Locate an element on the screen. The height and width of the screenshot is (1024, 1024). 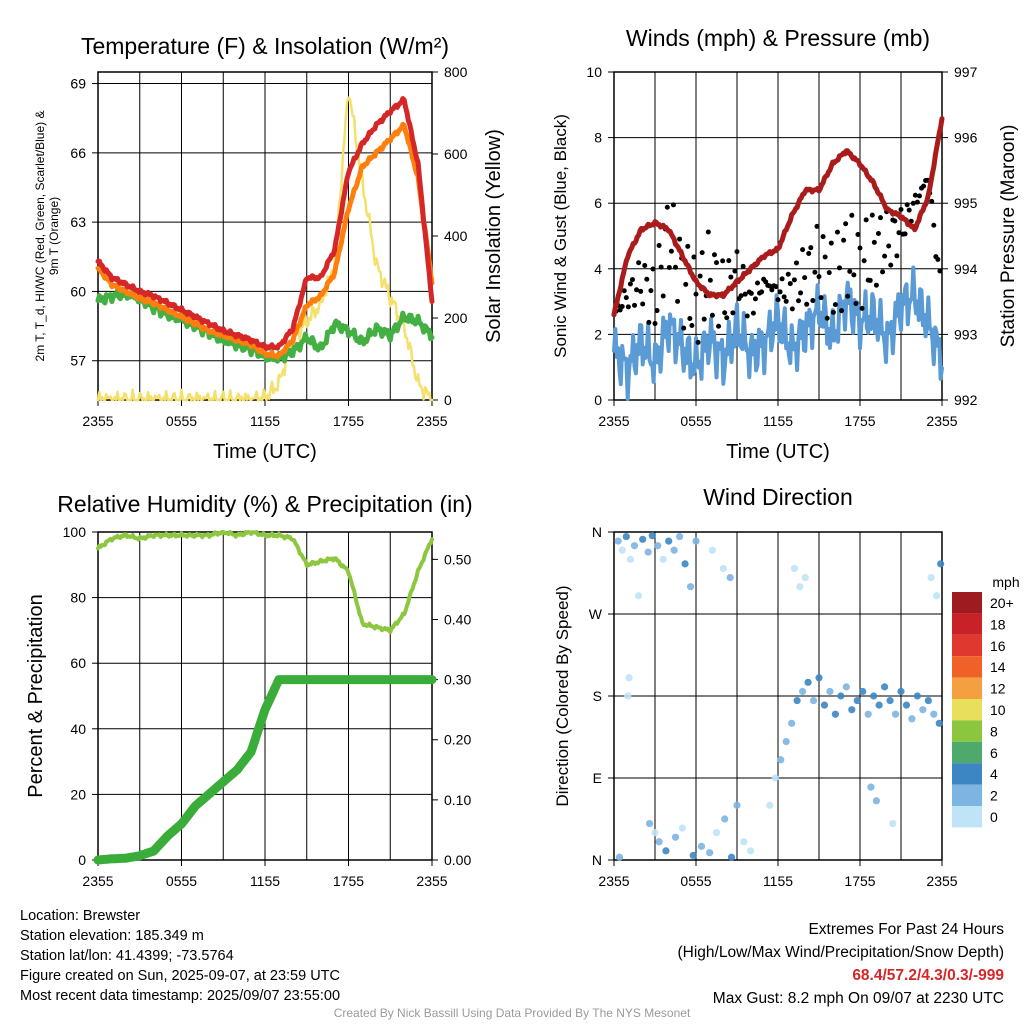
y2-tick-label: 0.00 is located at coordinates (457, 860).